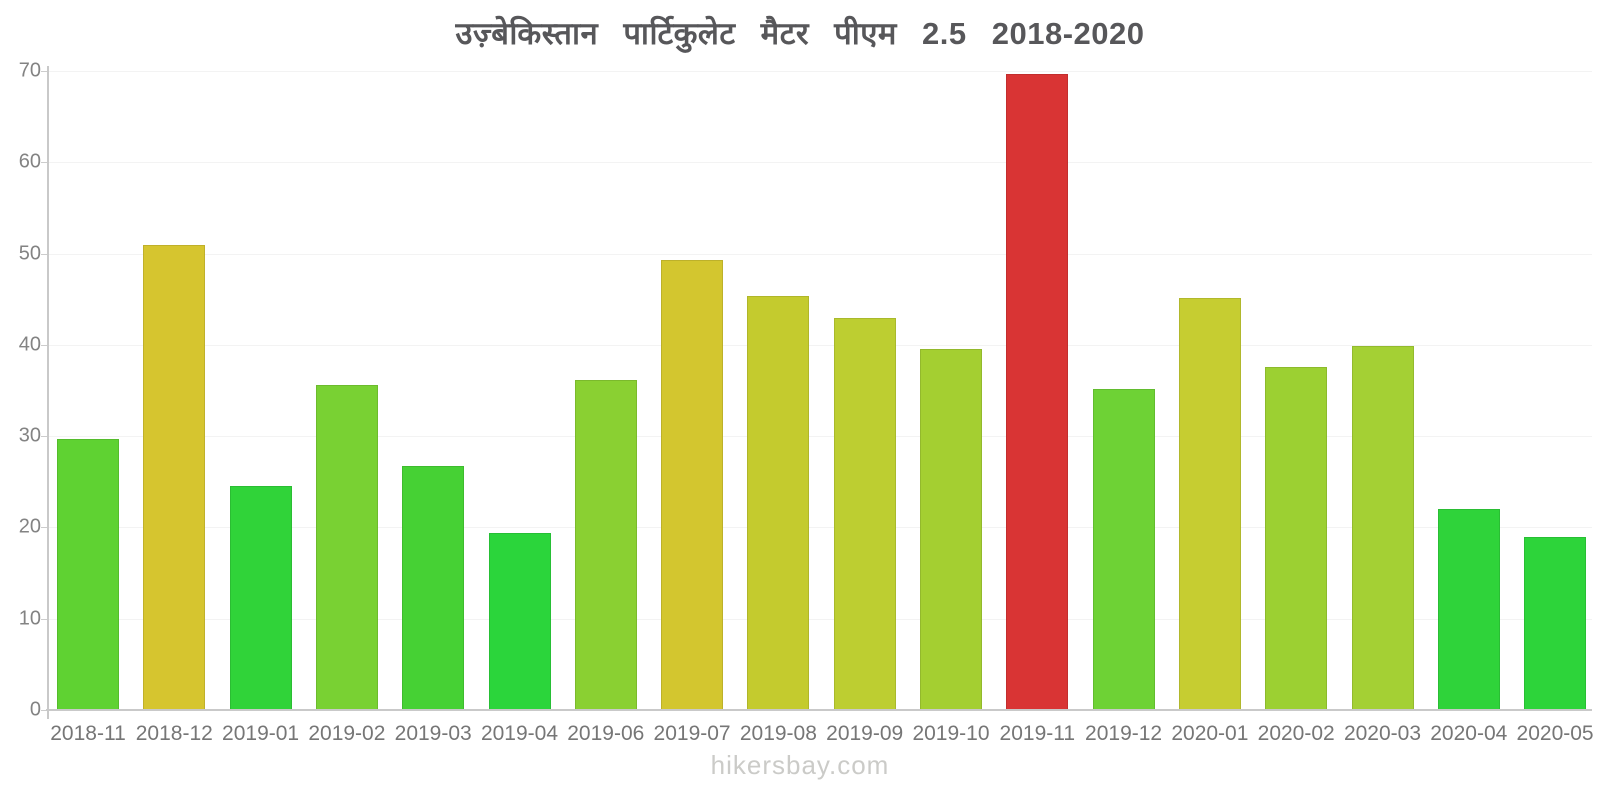  What do you see at coordinates (48, 392) in the screenshot?
I see `y-axis-line` at bounding box center [48, 392].